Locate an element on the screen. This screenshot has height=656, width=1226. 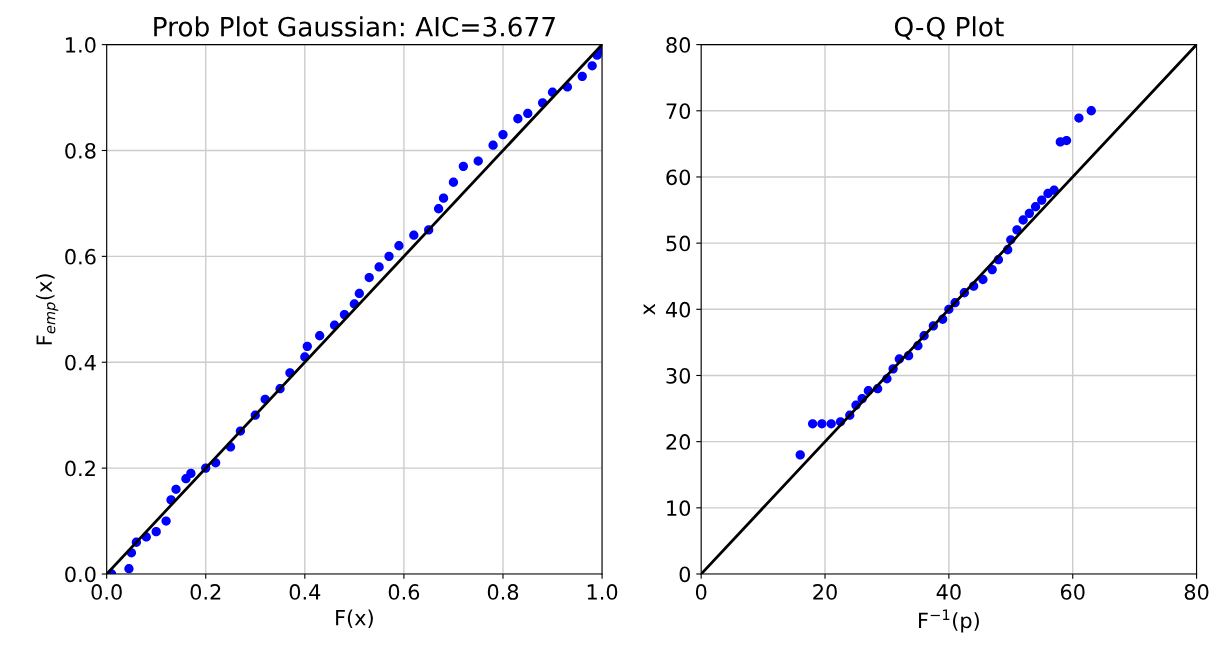
chart-title: Q-Q Plot is located at coordinates (949, 28).